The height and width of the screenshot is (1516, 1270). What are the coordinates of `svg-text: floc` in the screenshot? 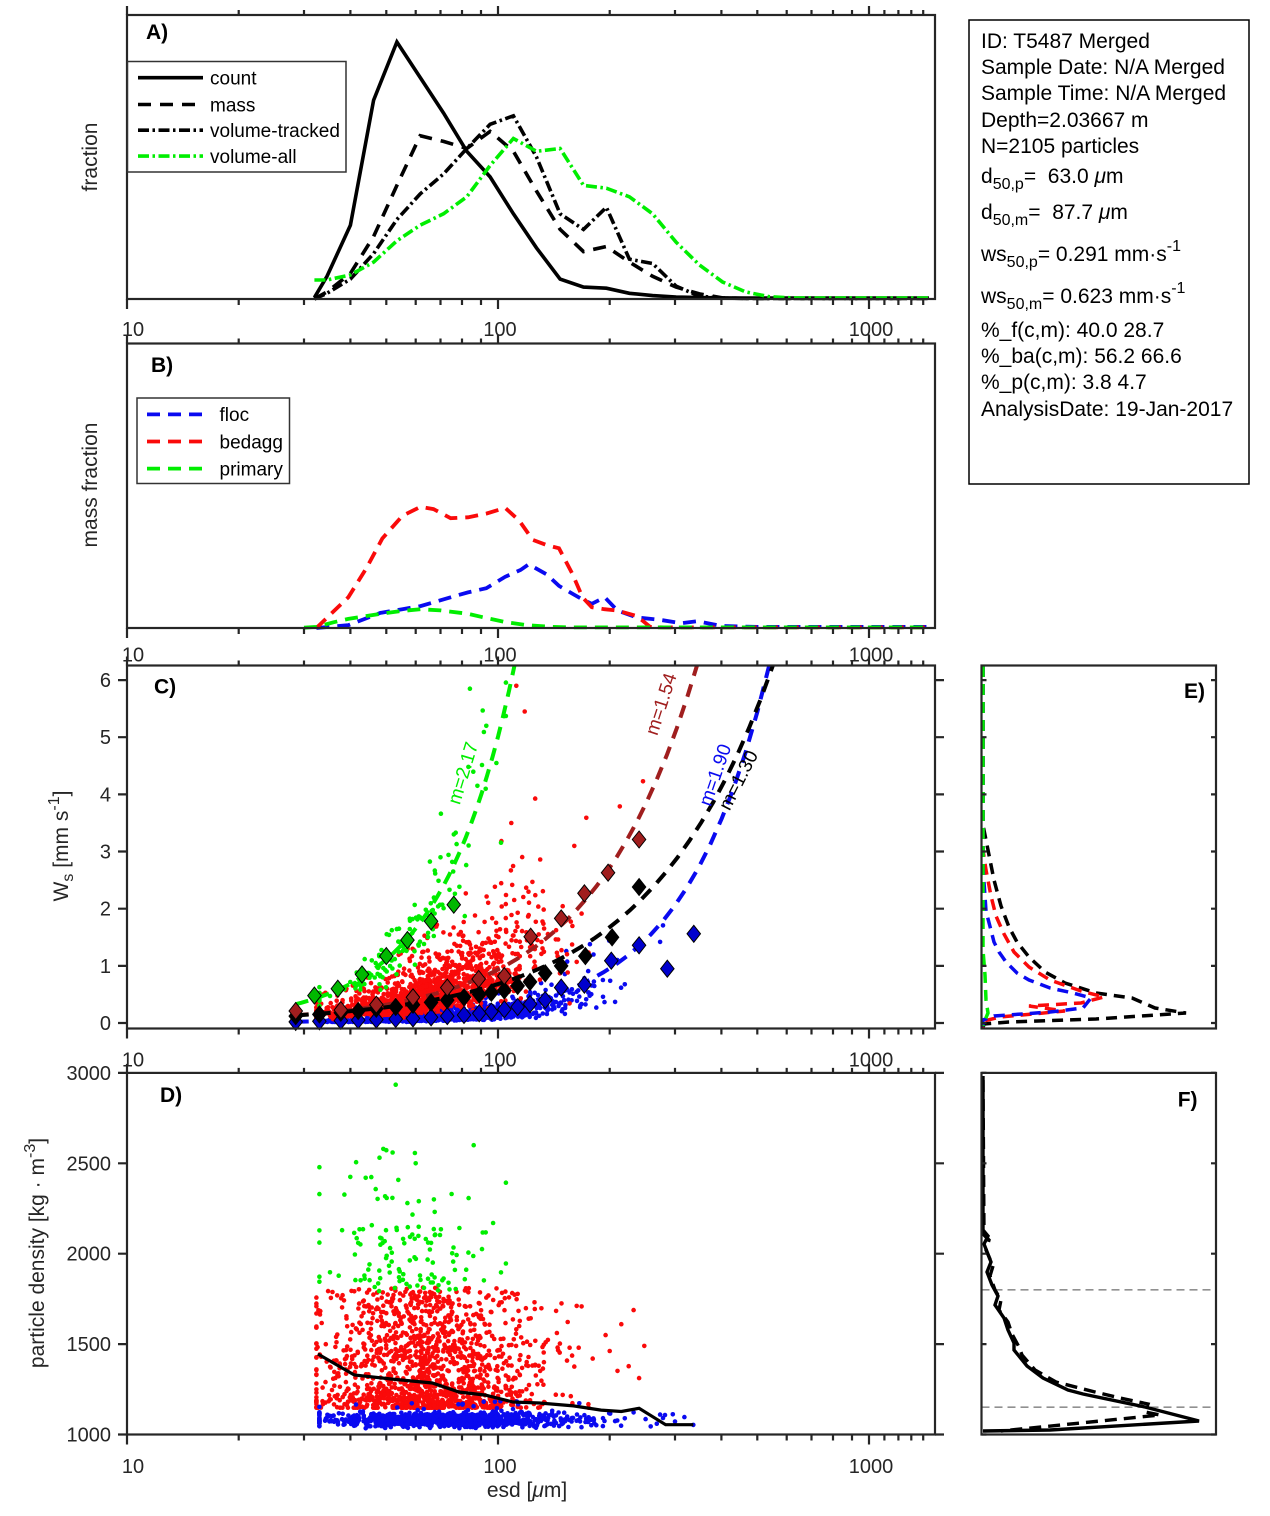 It's located at (235, 415).